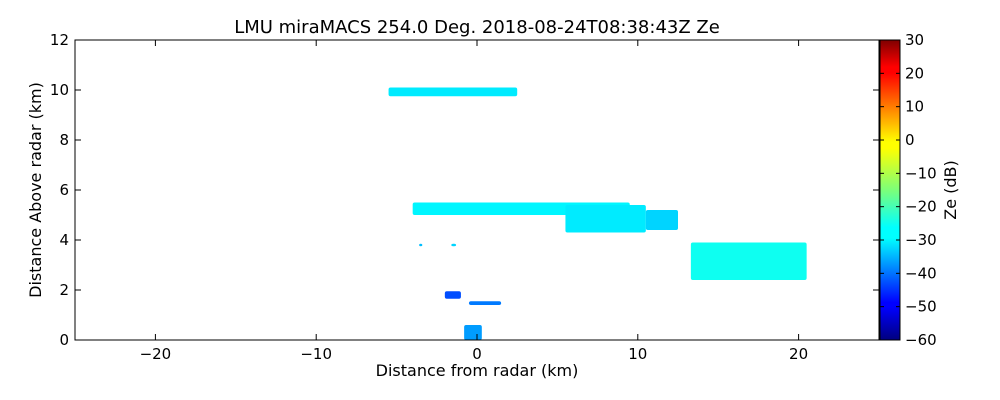 This screenshot has height=400, width=1000. What do you see at coordinates (921, 273) in the screenshot?
I see `colorbar-tick-label: −40` at bounding box center [921, 273].